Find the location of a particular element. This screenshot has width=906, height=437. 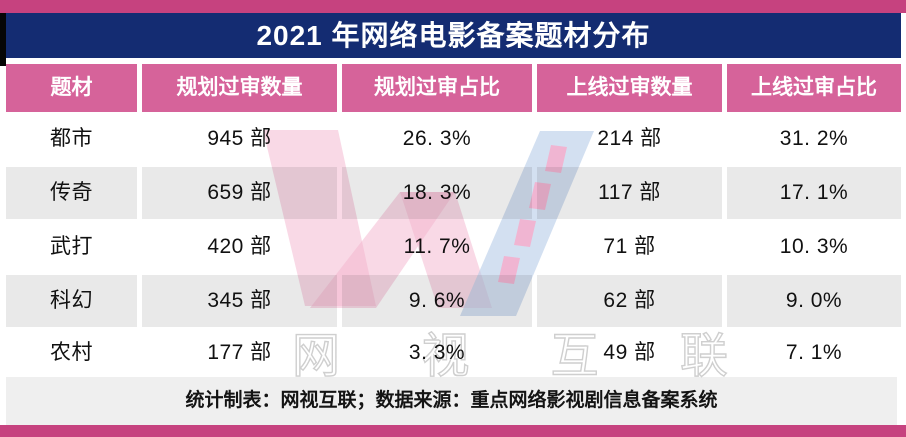

cell-subject: 传奇 is located at coordinates (71, 193).